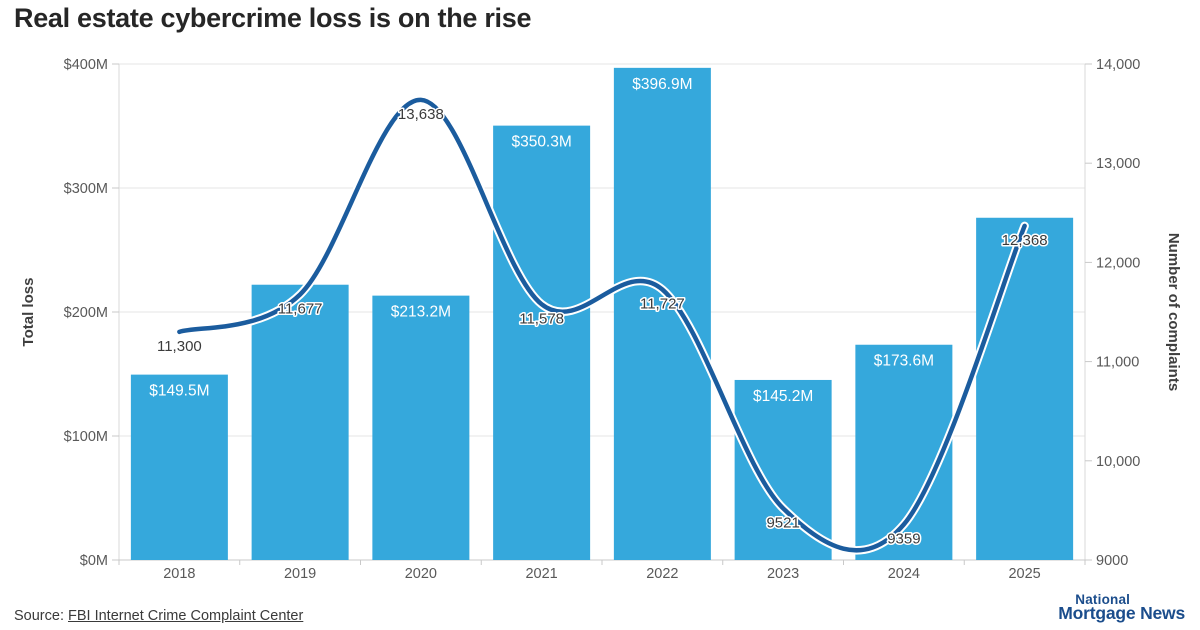  What do you see at coordinates (28, 312) in the screenshot?
I see `left-axis-title: Total loss` at bounding box center [28, 312].